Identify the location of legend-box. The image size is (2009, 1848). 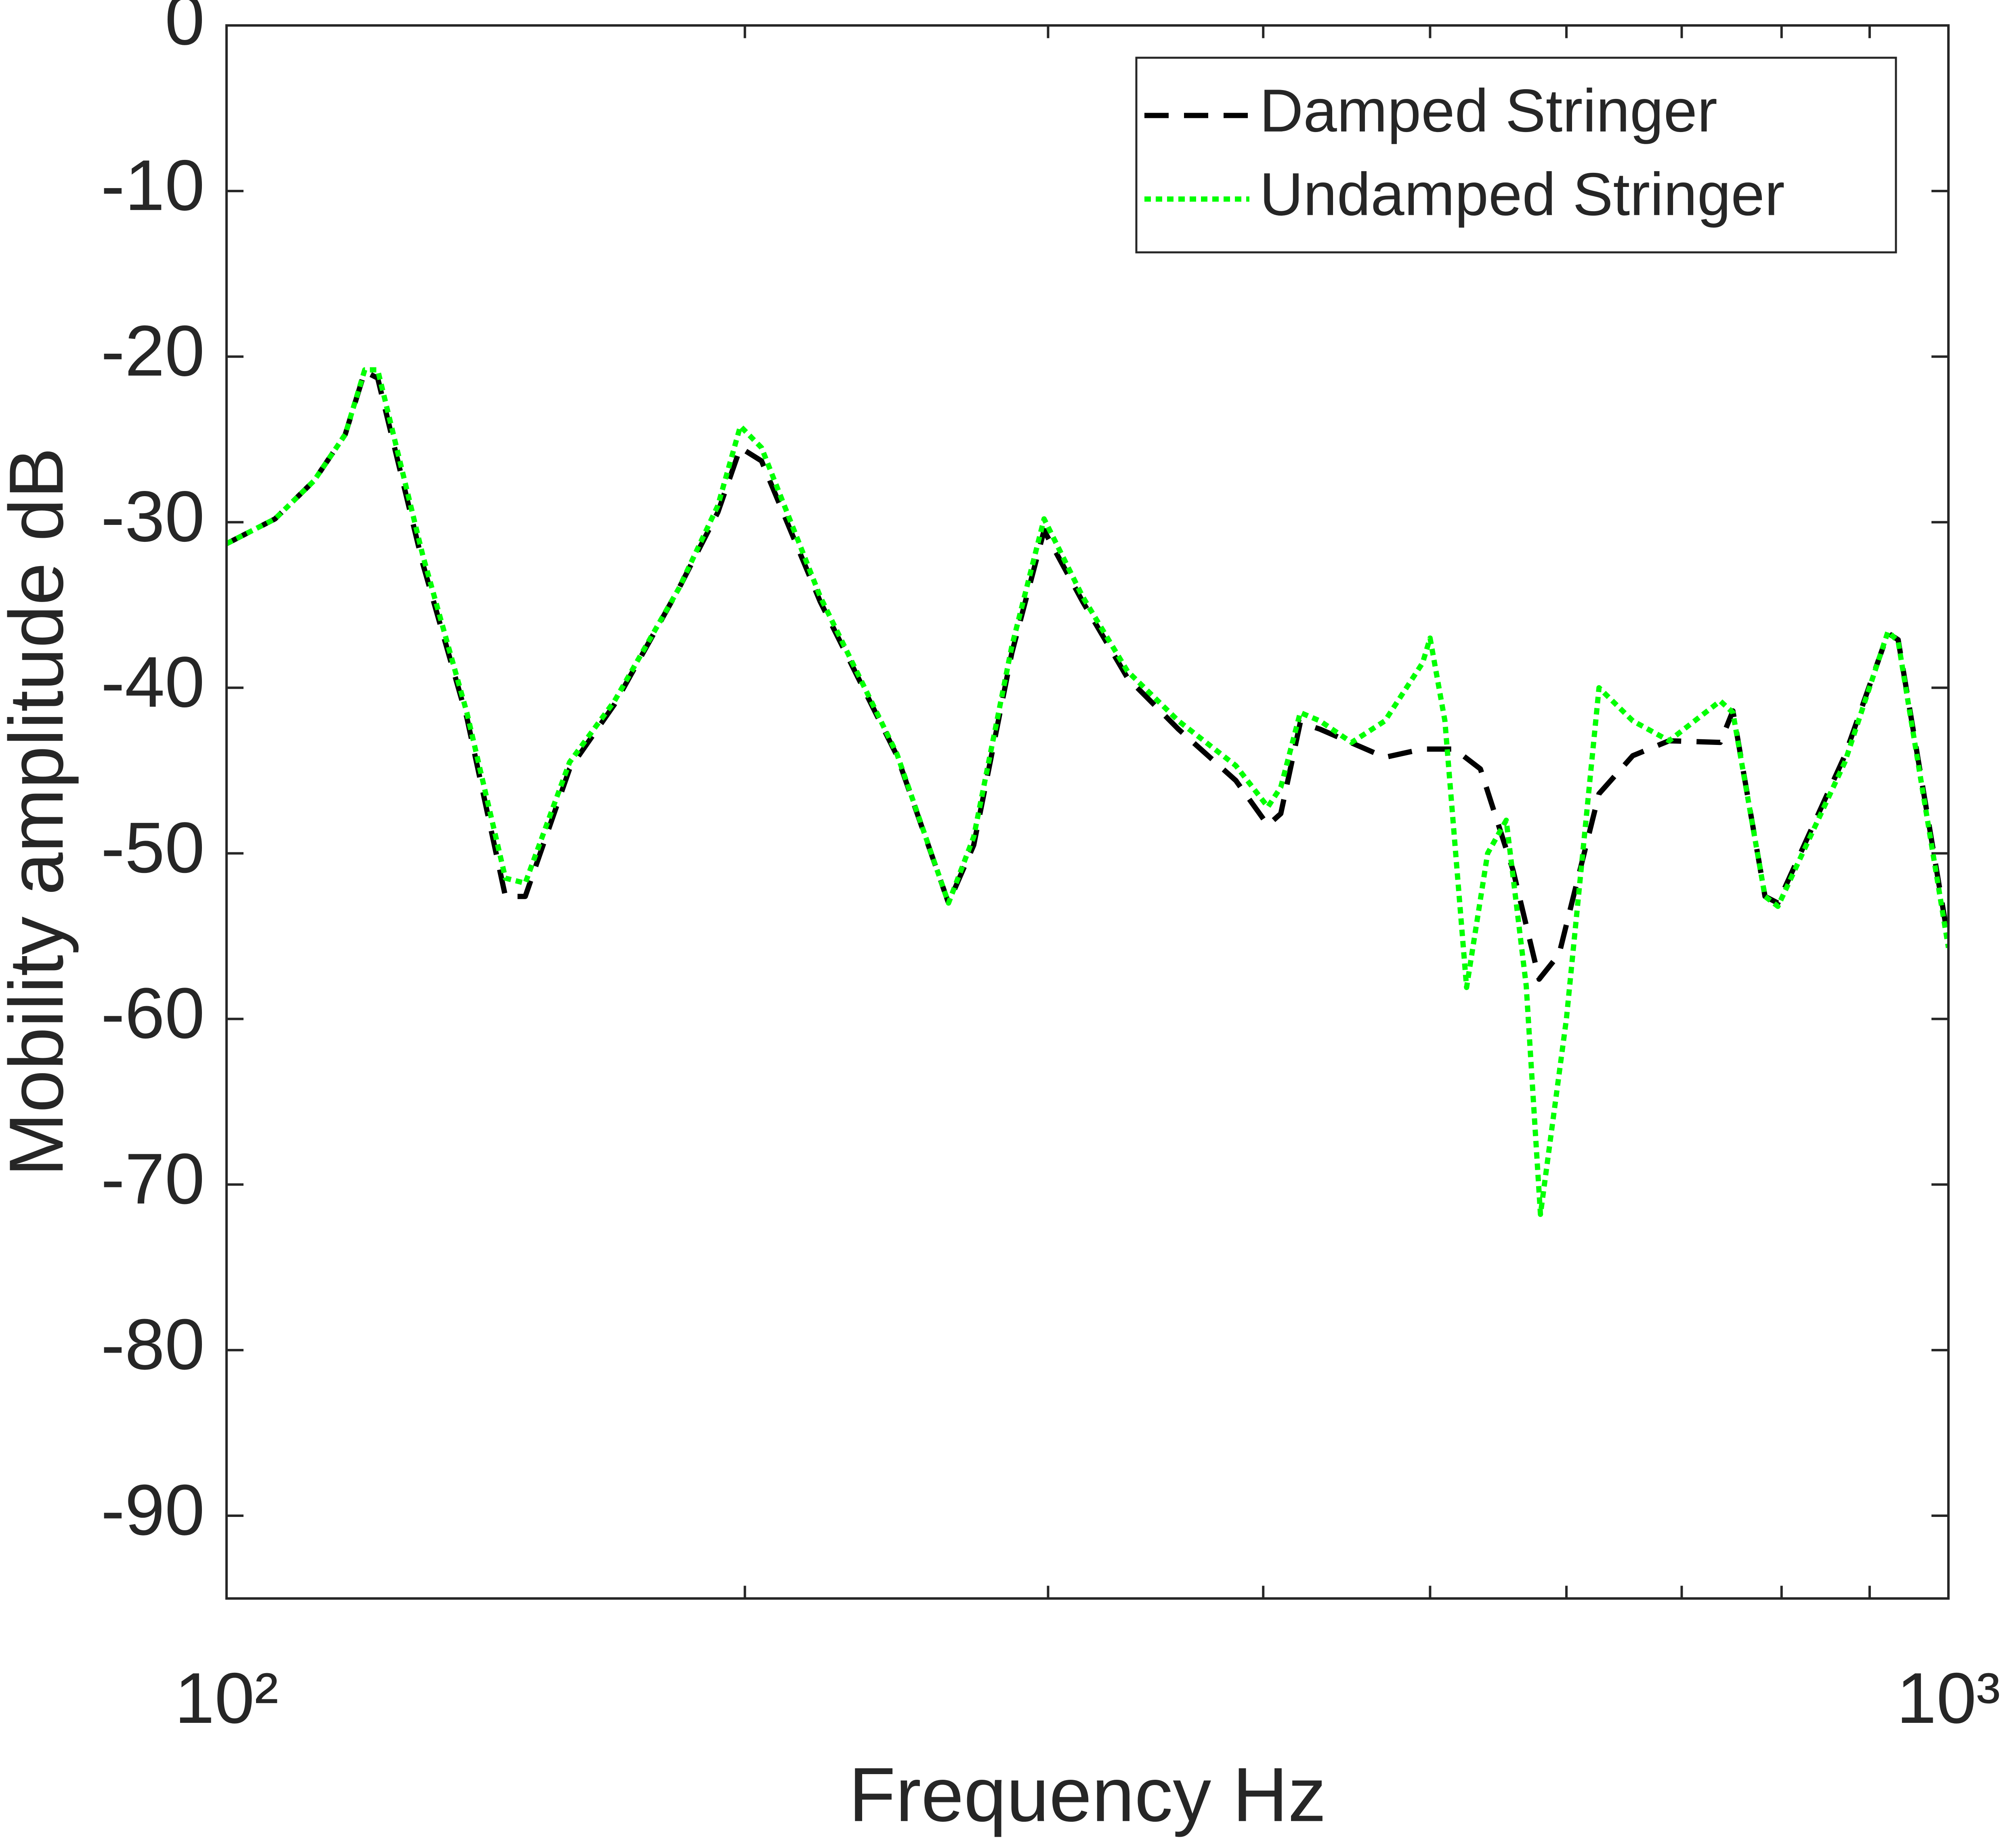
(1516, 155).